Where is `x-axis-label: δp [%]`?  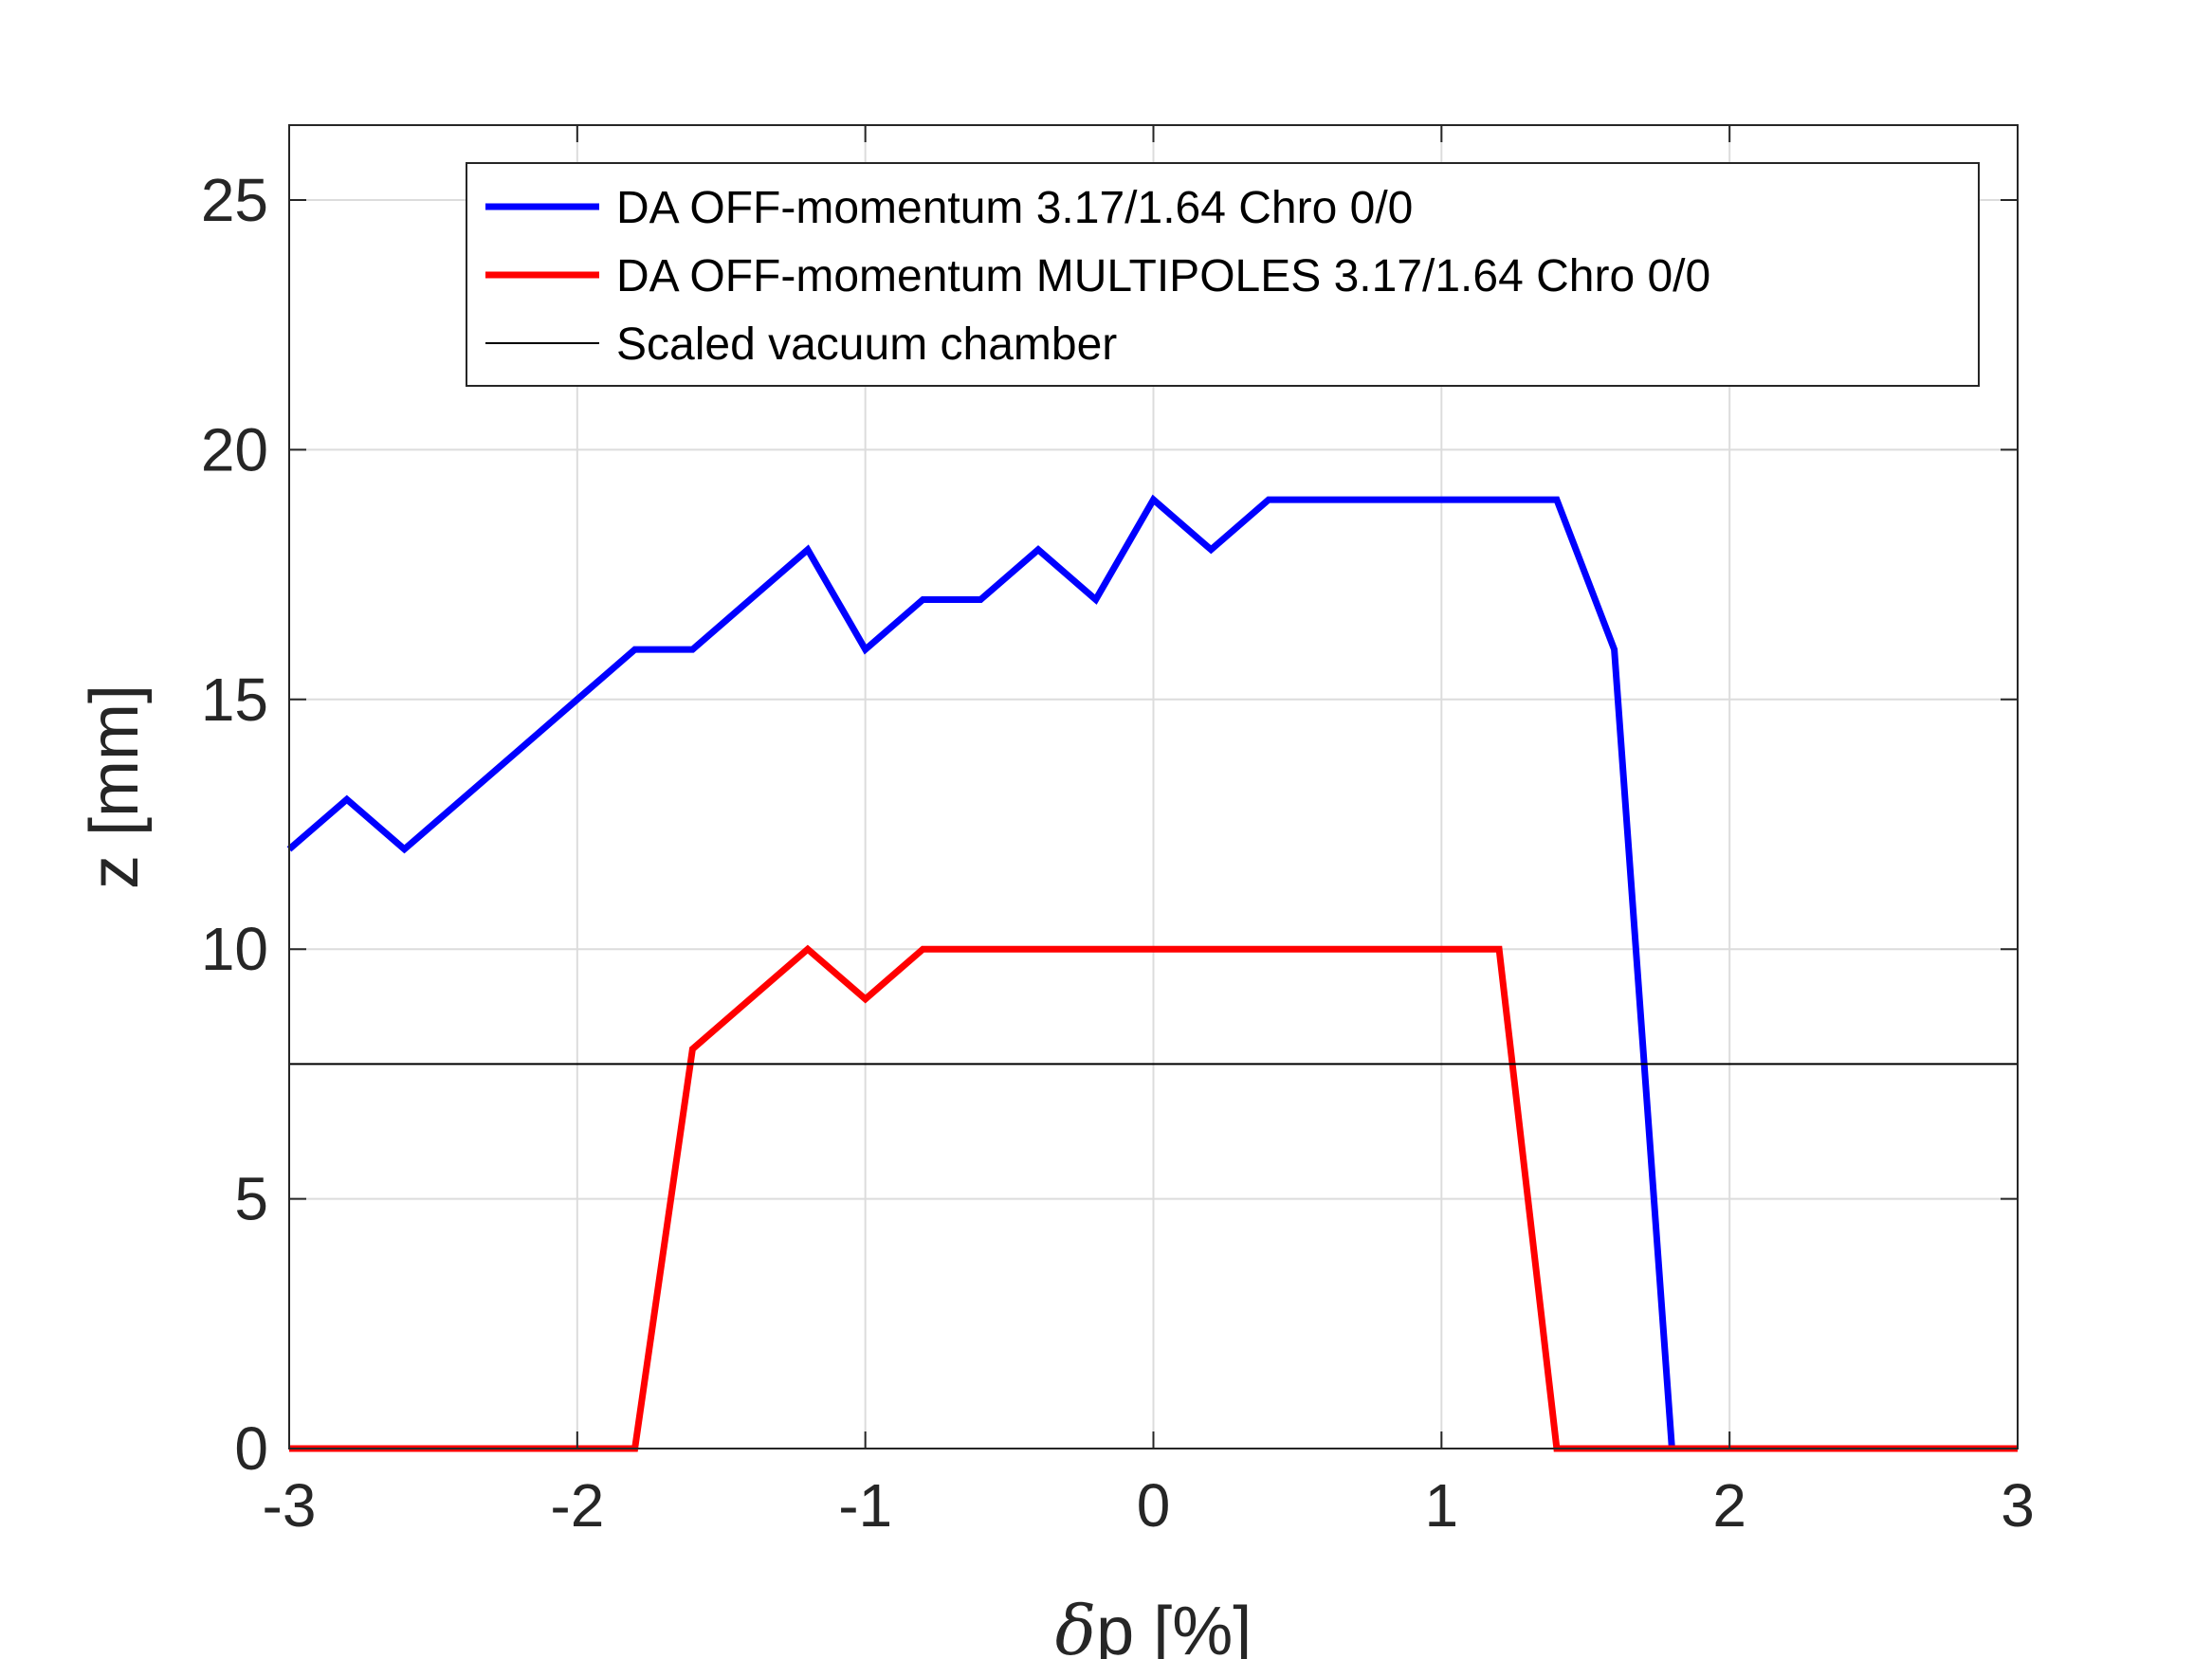
x-axis-label: δp [%] is located at coordinates (1153, 1625).